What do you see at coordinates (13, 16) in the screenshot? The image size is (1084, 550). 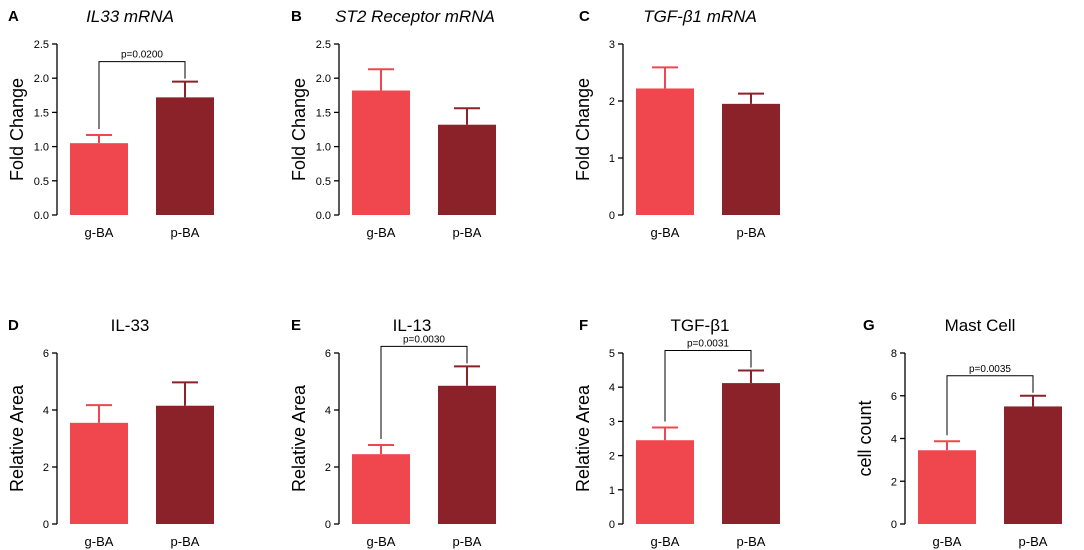 I see `panel-letter: A` at bounding box center [13, 16].